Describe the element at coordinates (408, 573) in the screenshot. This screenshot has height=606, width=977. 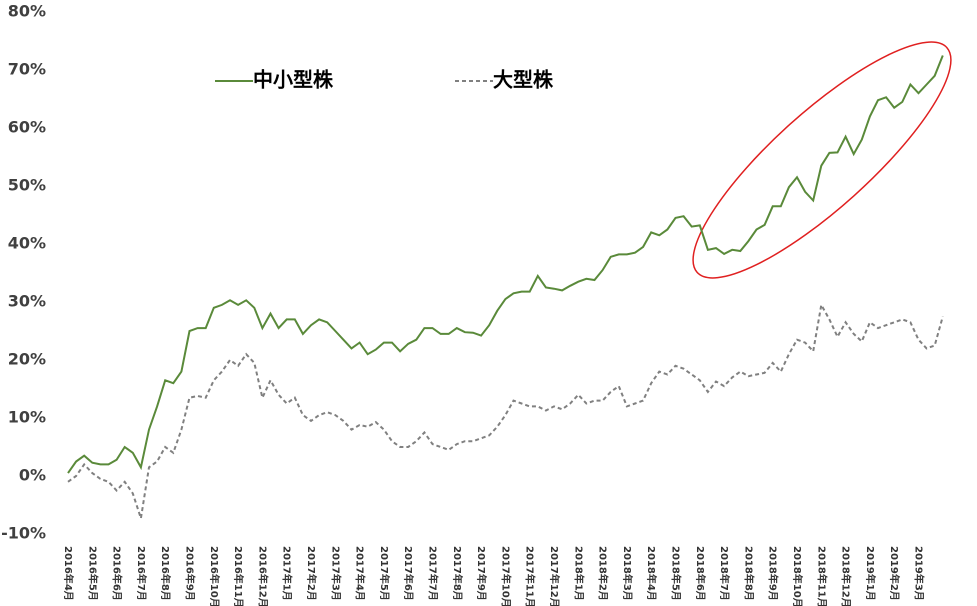
I see `x-tick-label: 2017年6月` at that location.